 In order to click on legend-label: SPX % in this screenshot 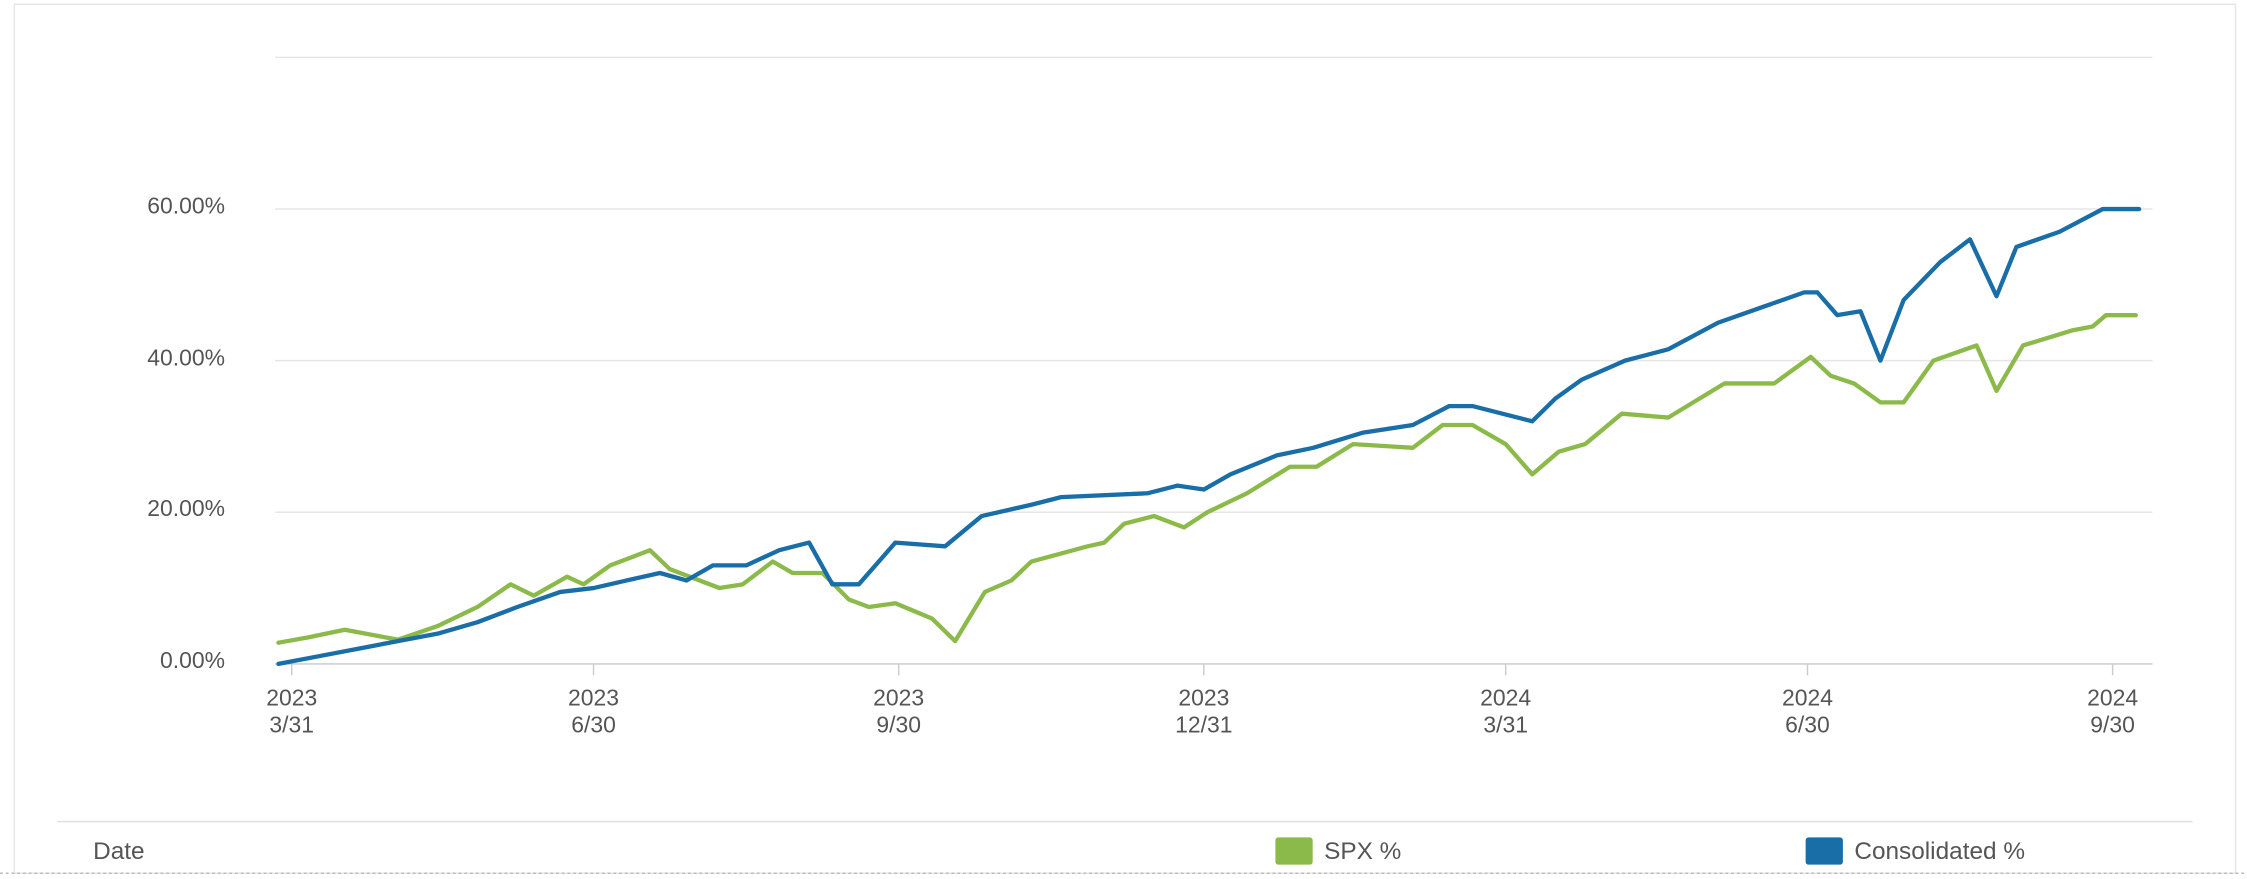, I will do `click(1363, 851)`.